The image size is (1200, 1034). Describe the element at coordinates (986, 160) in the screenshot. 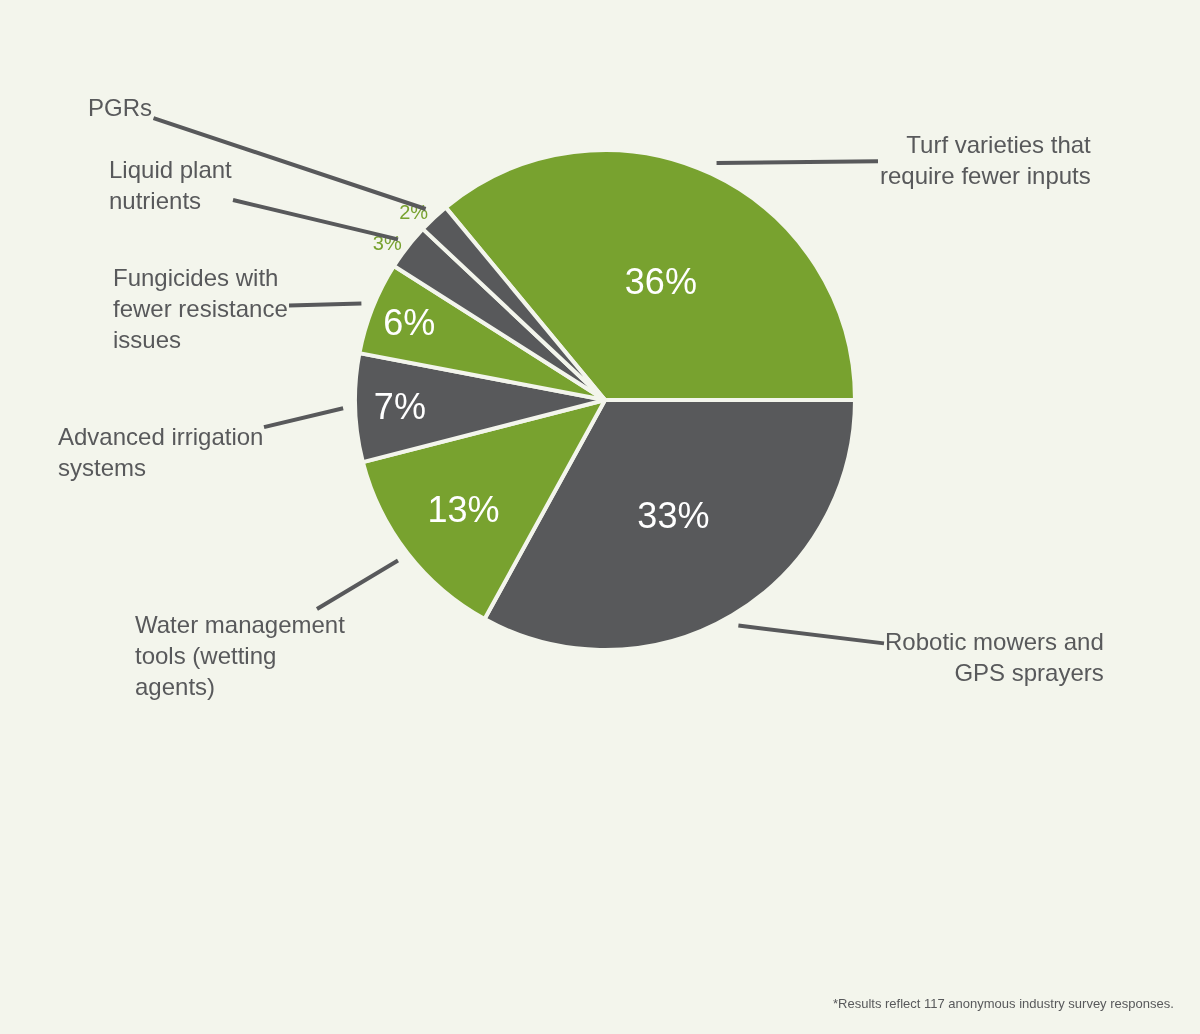

I see `slice-label: Turf varieties that require fewer inputs` at that location.